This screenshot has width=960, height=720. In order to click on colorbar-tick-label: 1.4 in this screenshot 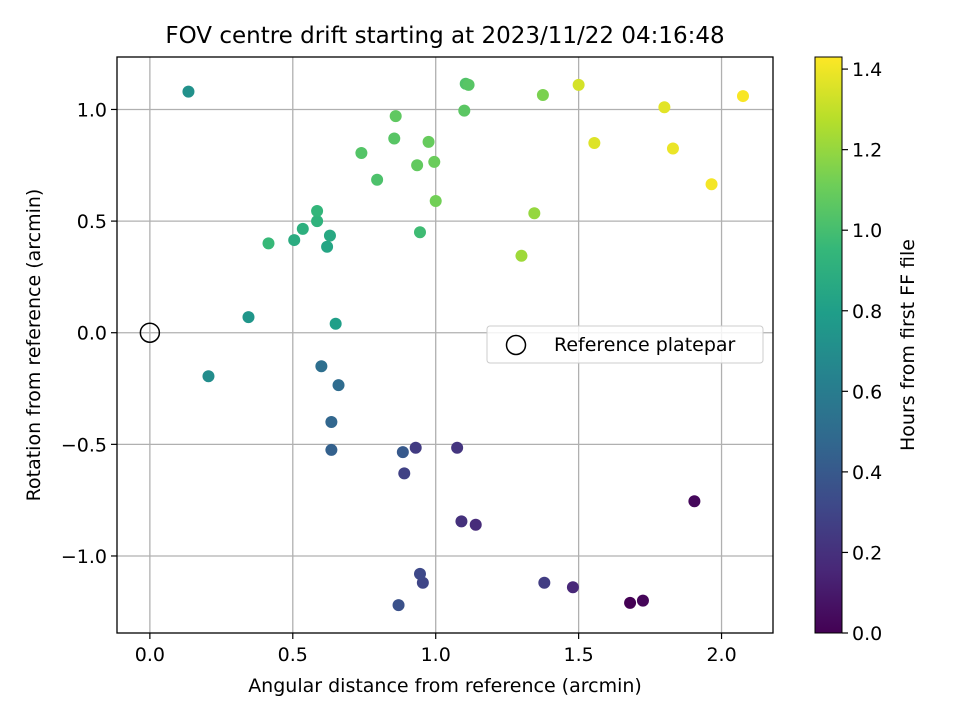, I will do `click(867, 70)`.